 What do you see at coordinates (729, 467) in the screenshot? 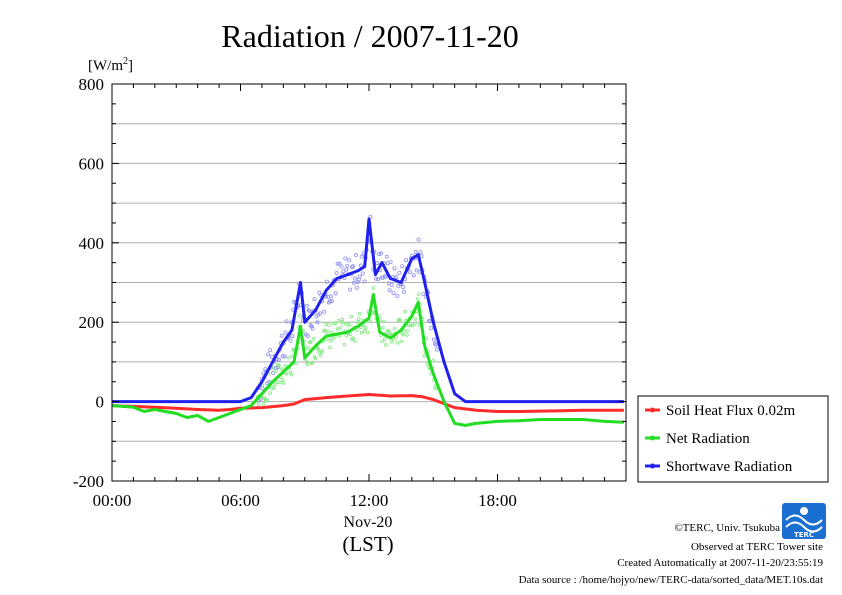
I see `legend-label: Shortwave Radiation` at bounding box center [729, 467].